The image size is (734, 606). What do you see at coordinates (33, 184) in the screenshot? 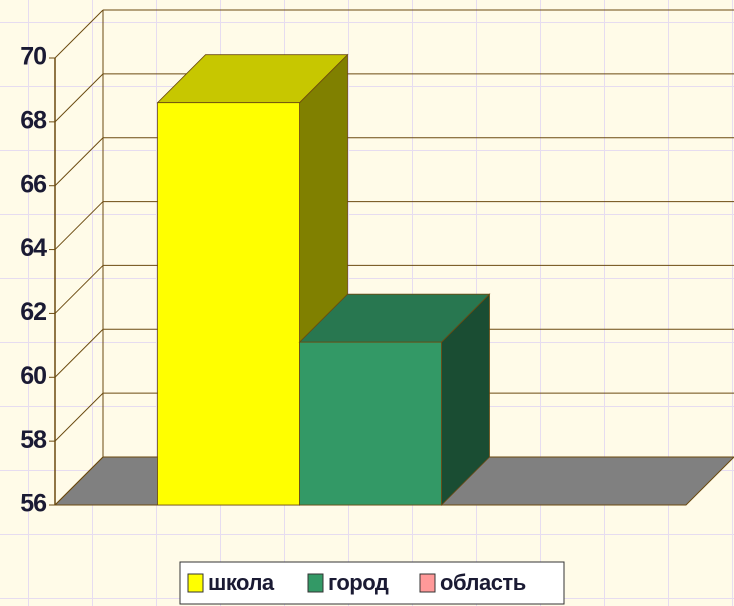
I see `y-tick-label: 66` at bounding box center [33, 184].